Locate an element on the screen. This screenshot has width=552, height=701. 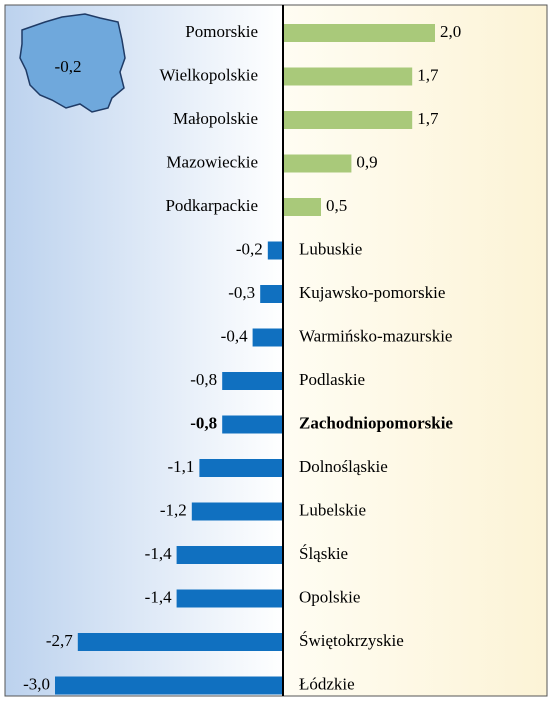
category-label: Śląskie is located at coordinates (323, 553).